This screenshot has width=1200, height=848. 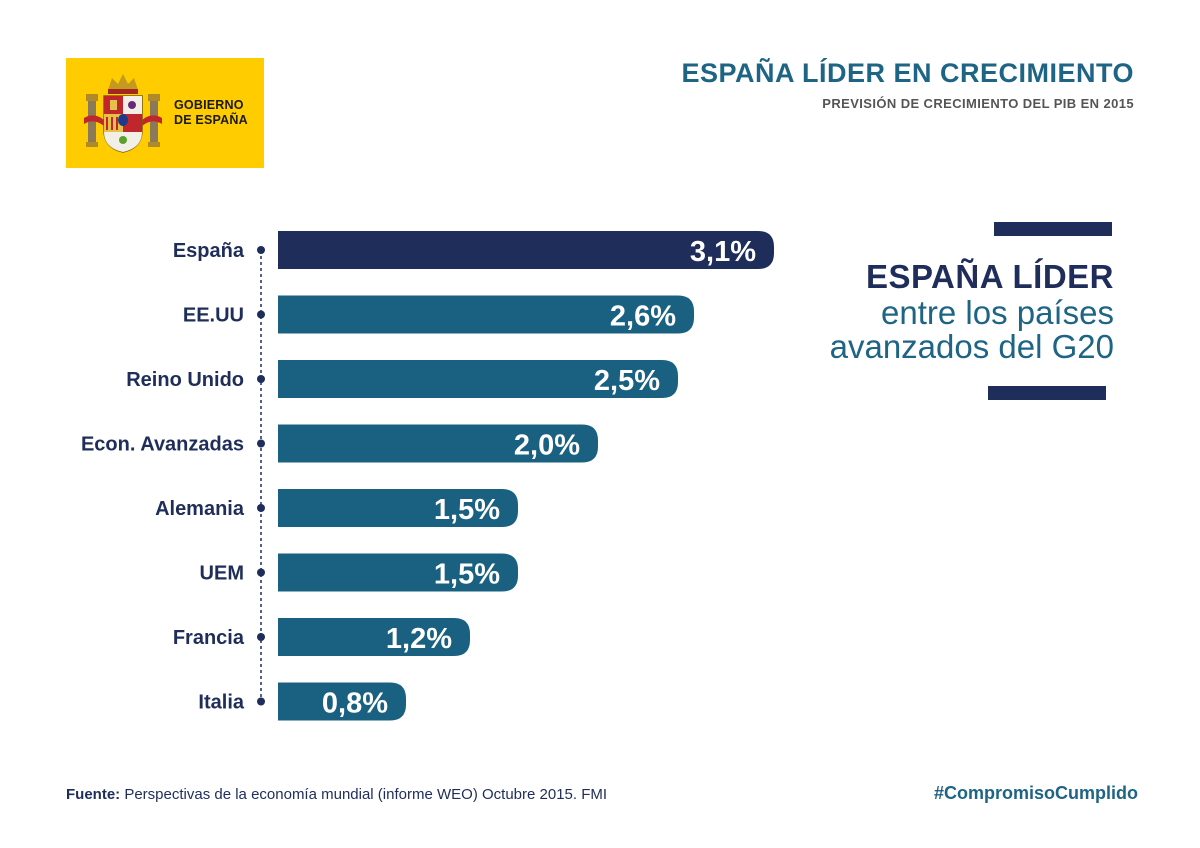 What do you see at coordinates (971, 346) in the screenshot?
I see `highlight-line-3: avanzados del G20` at bounding box center [971, 346].